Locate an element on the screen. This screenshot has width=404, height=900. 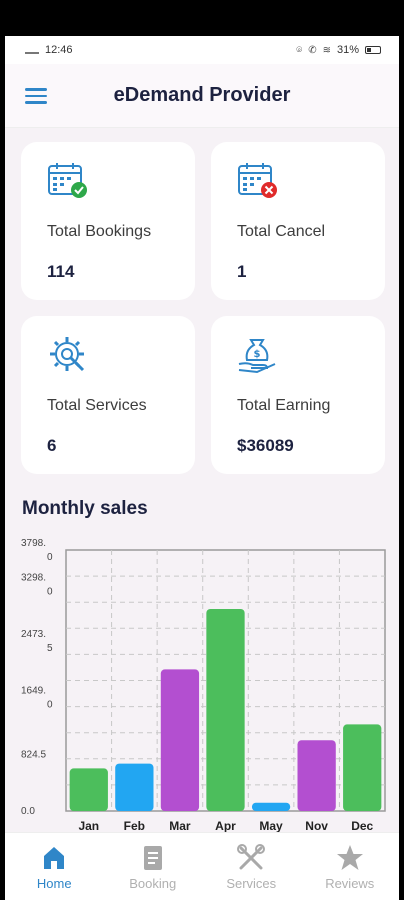
nav-label: Booking is located at coordinates (153, 883).